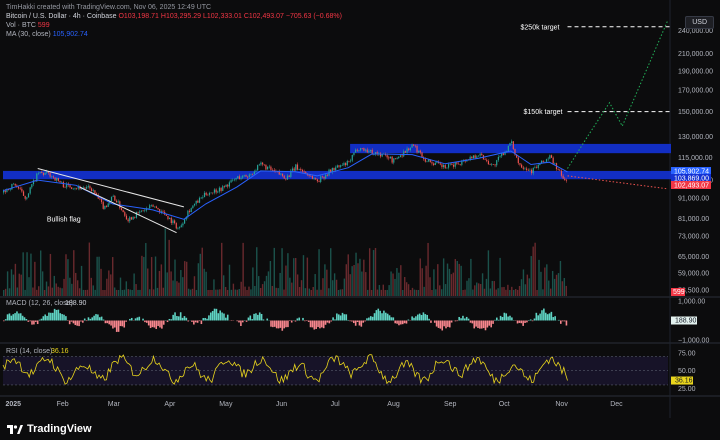 This screenshot has width=720, height=440. Describe the element at coordinates (313, 16) in the screenshot. I see `ohlc-change: −705.63 (−0.68%)` at that location.